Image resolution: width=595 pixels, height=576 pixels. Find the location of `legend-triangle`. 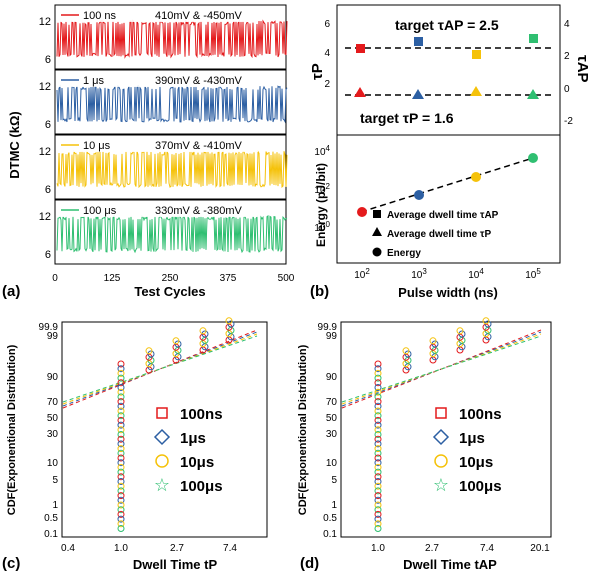

legend-triangle is located at coordinates (377, 231).